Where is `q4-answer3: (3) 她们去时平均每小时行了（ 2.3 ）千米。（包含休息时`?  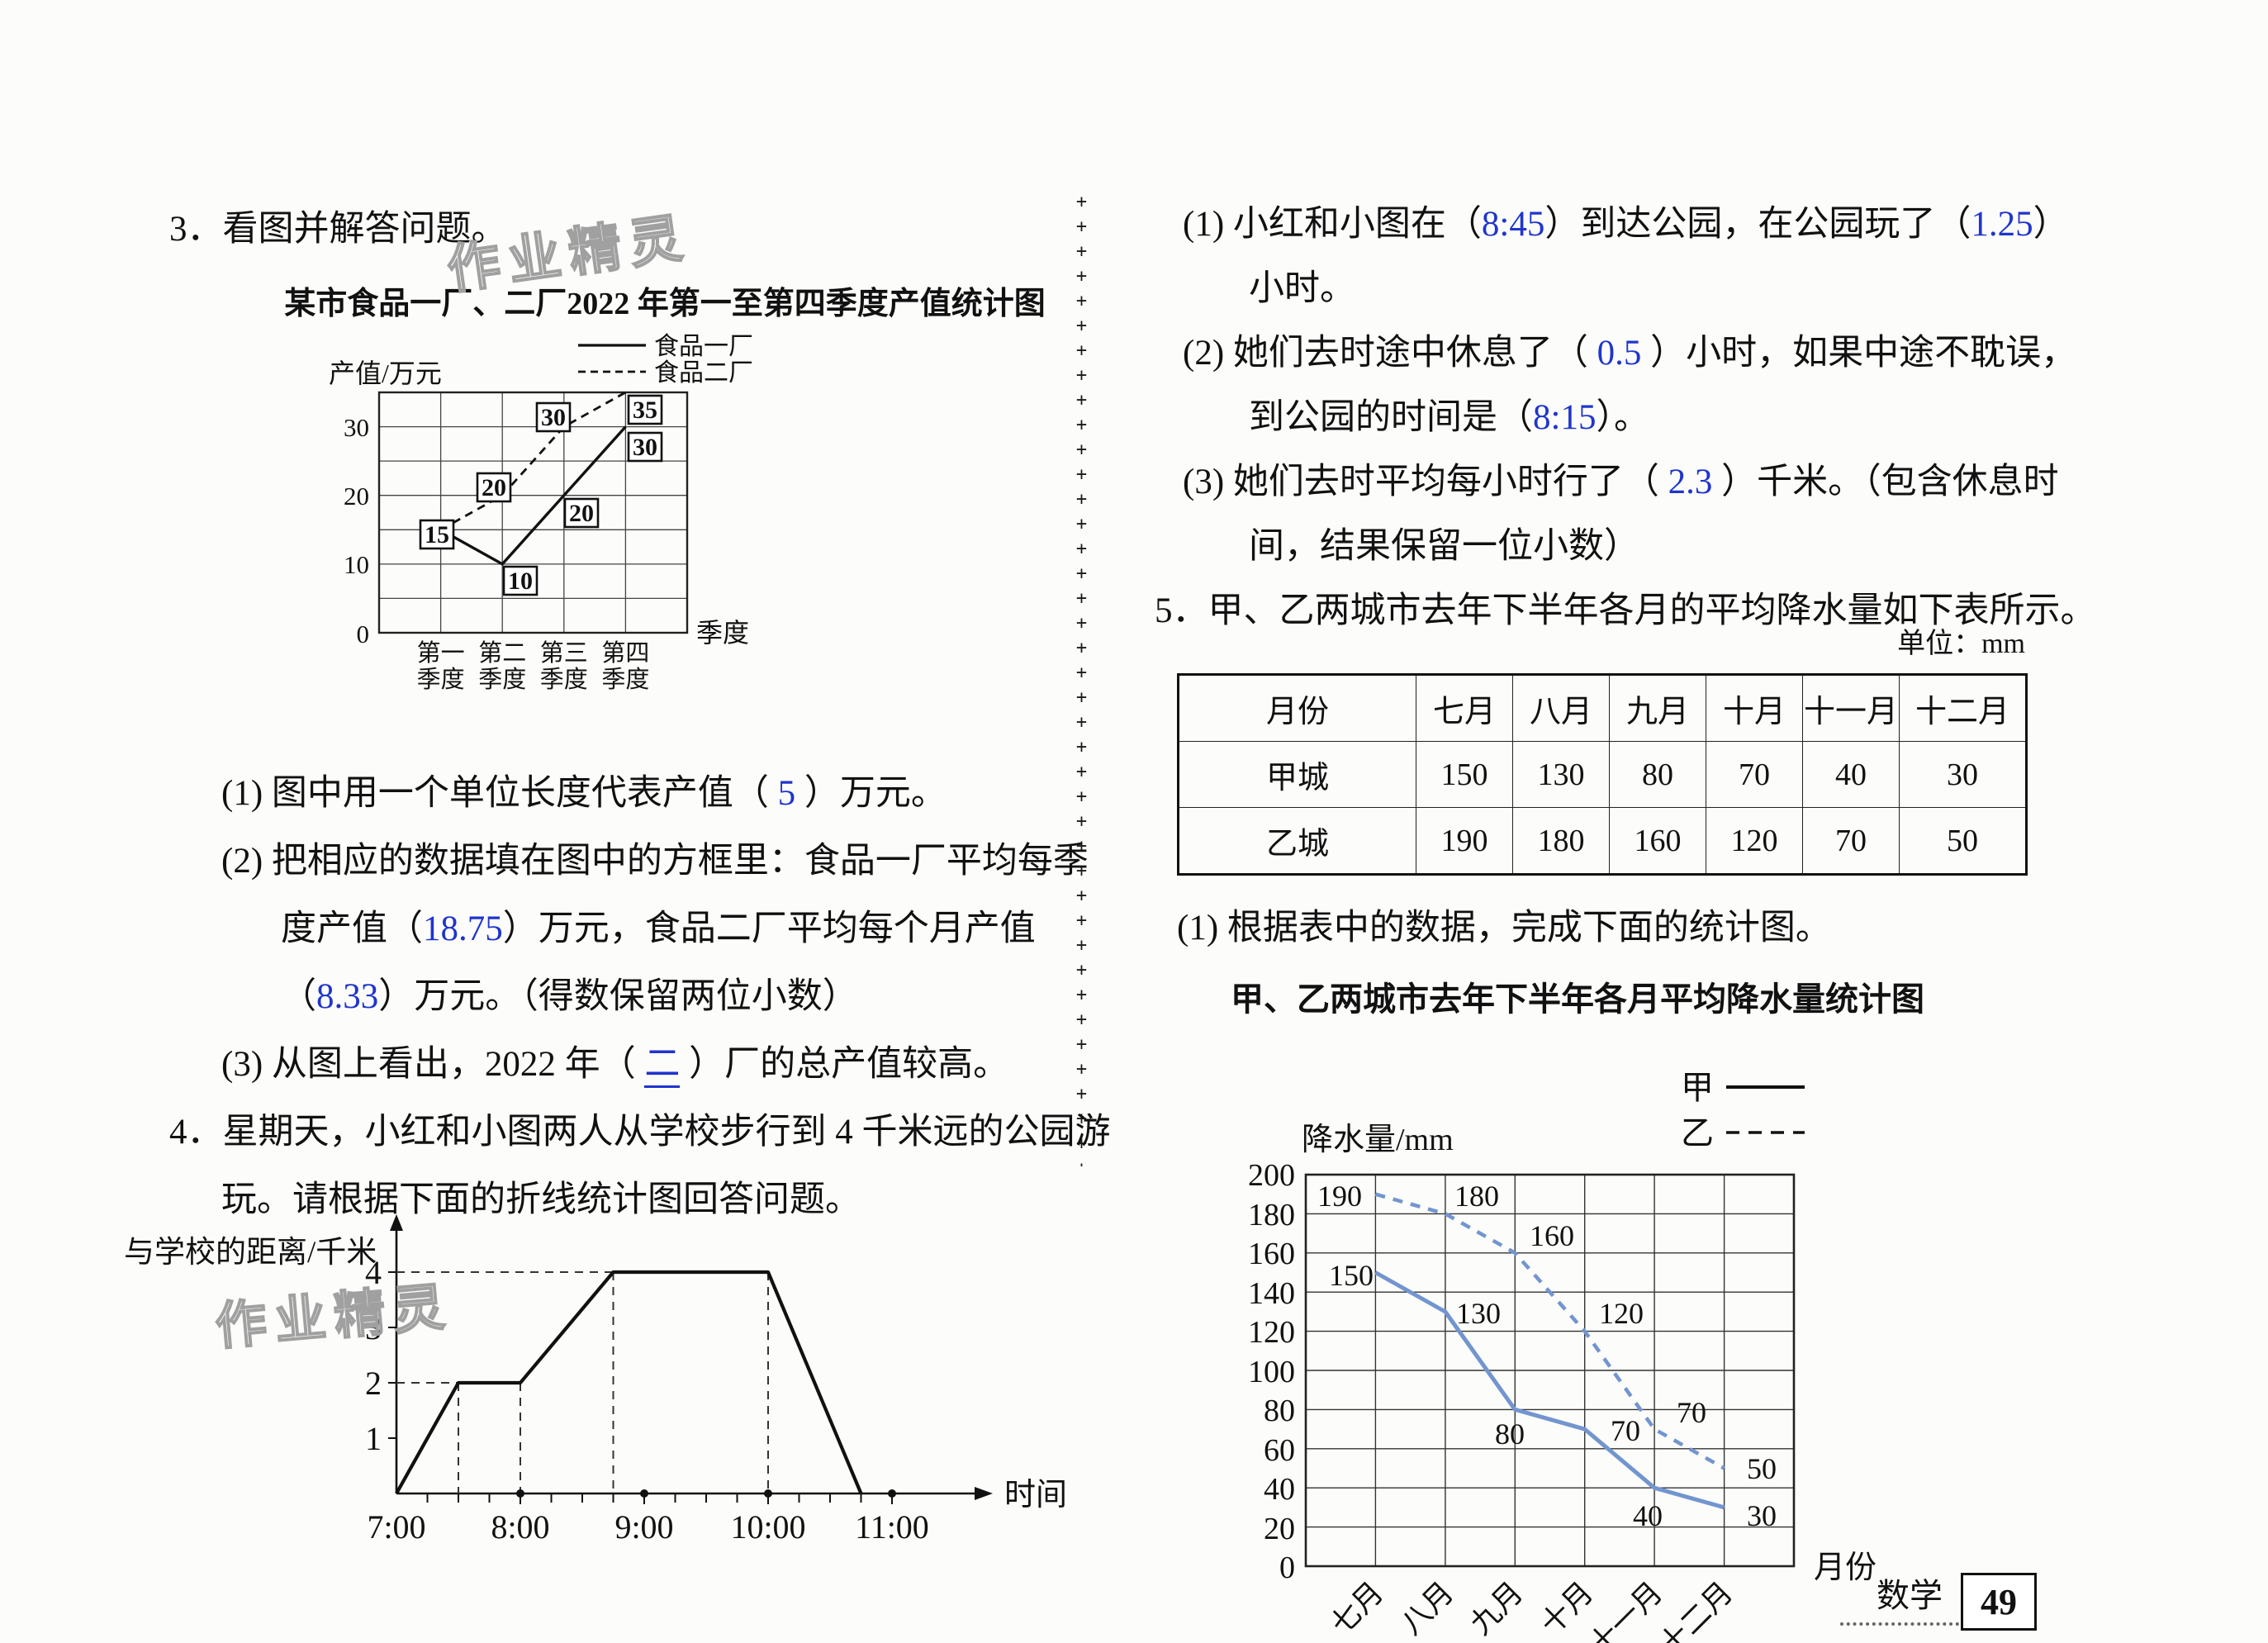
q4-answer3: (3) 她们去时平均每小时行了（ 2.3 ）千米。（包含休息时 is located at coordinates (1621, 482).